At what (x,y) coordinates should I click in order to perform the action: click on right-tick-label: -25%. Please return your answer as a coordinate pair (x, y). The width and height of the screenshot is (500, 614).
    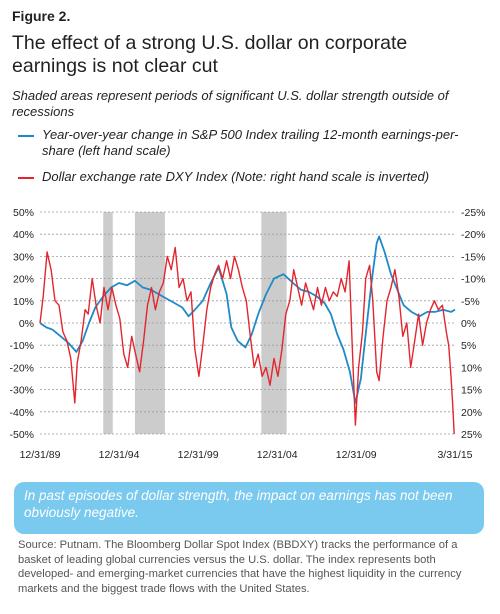
    Looking at the image, I should click on (473, 213).